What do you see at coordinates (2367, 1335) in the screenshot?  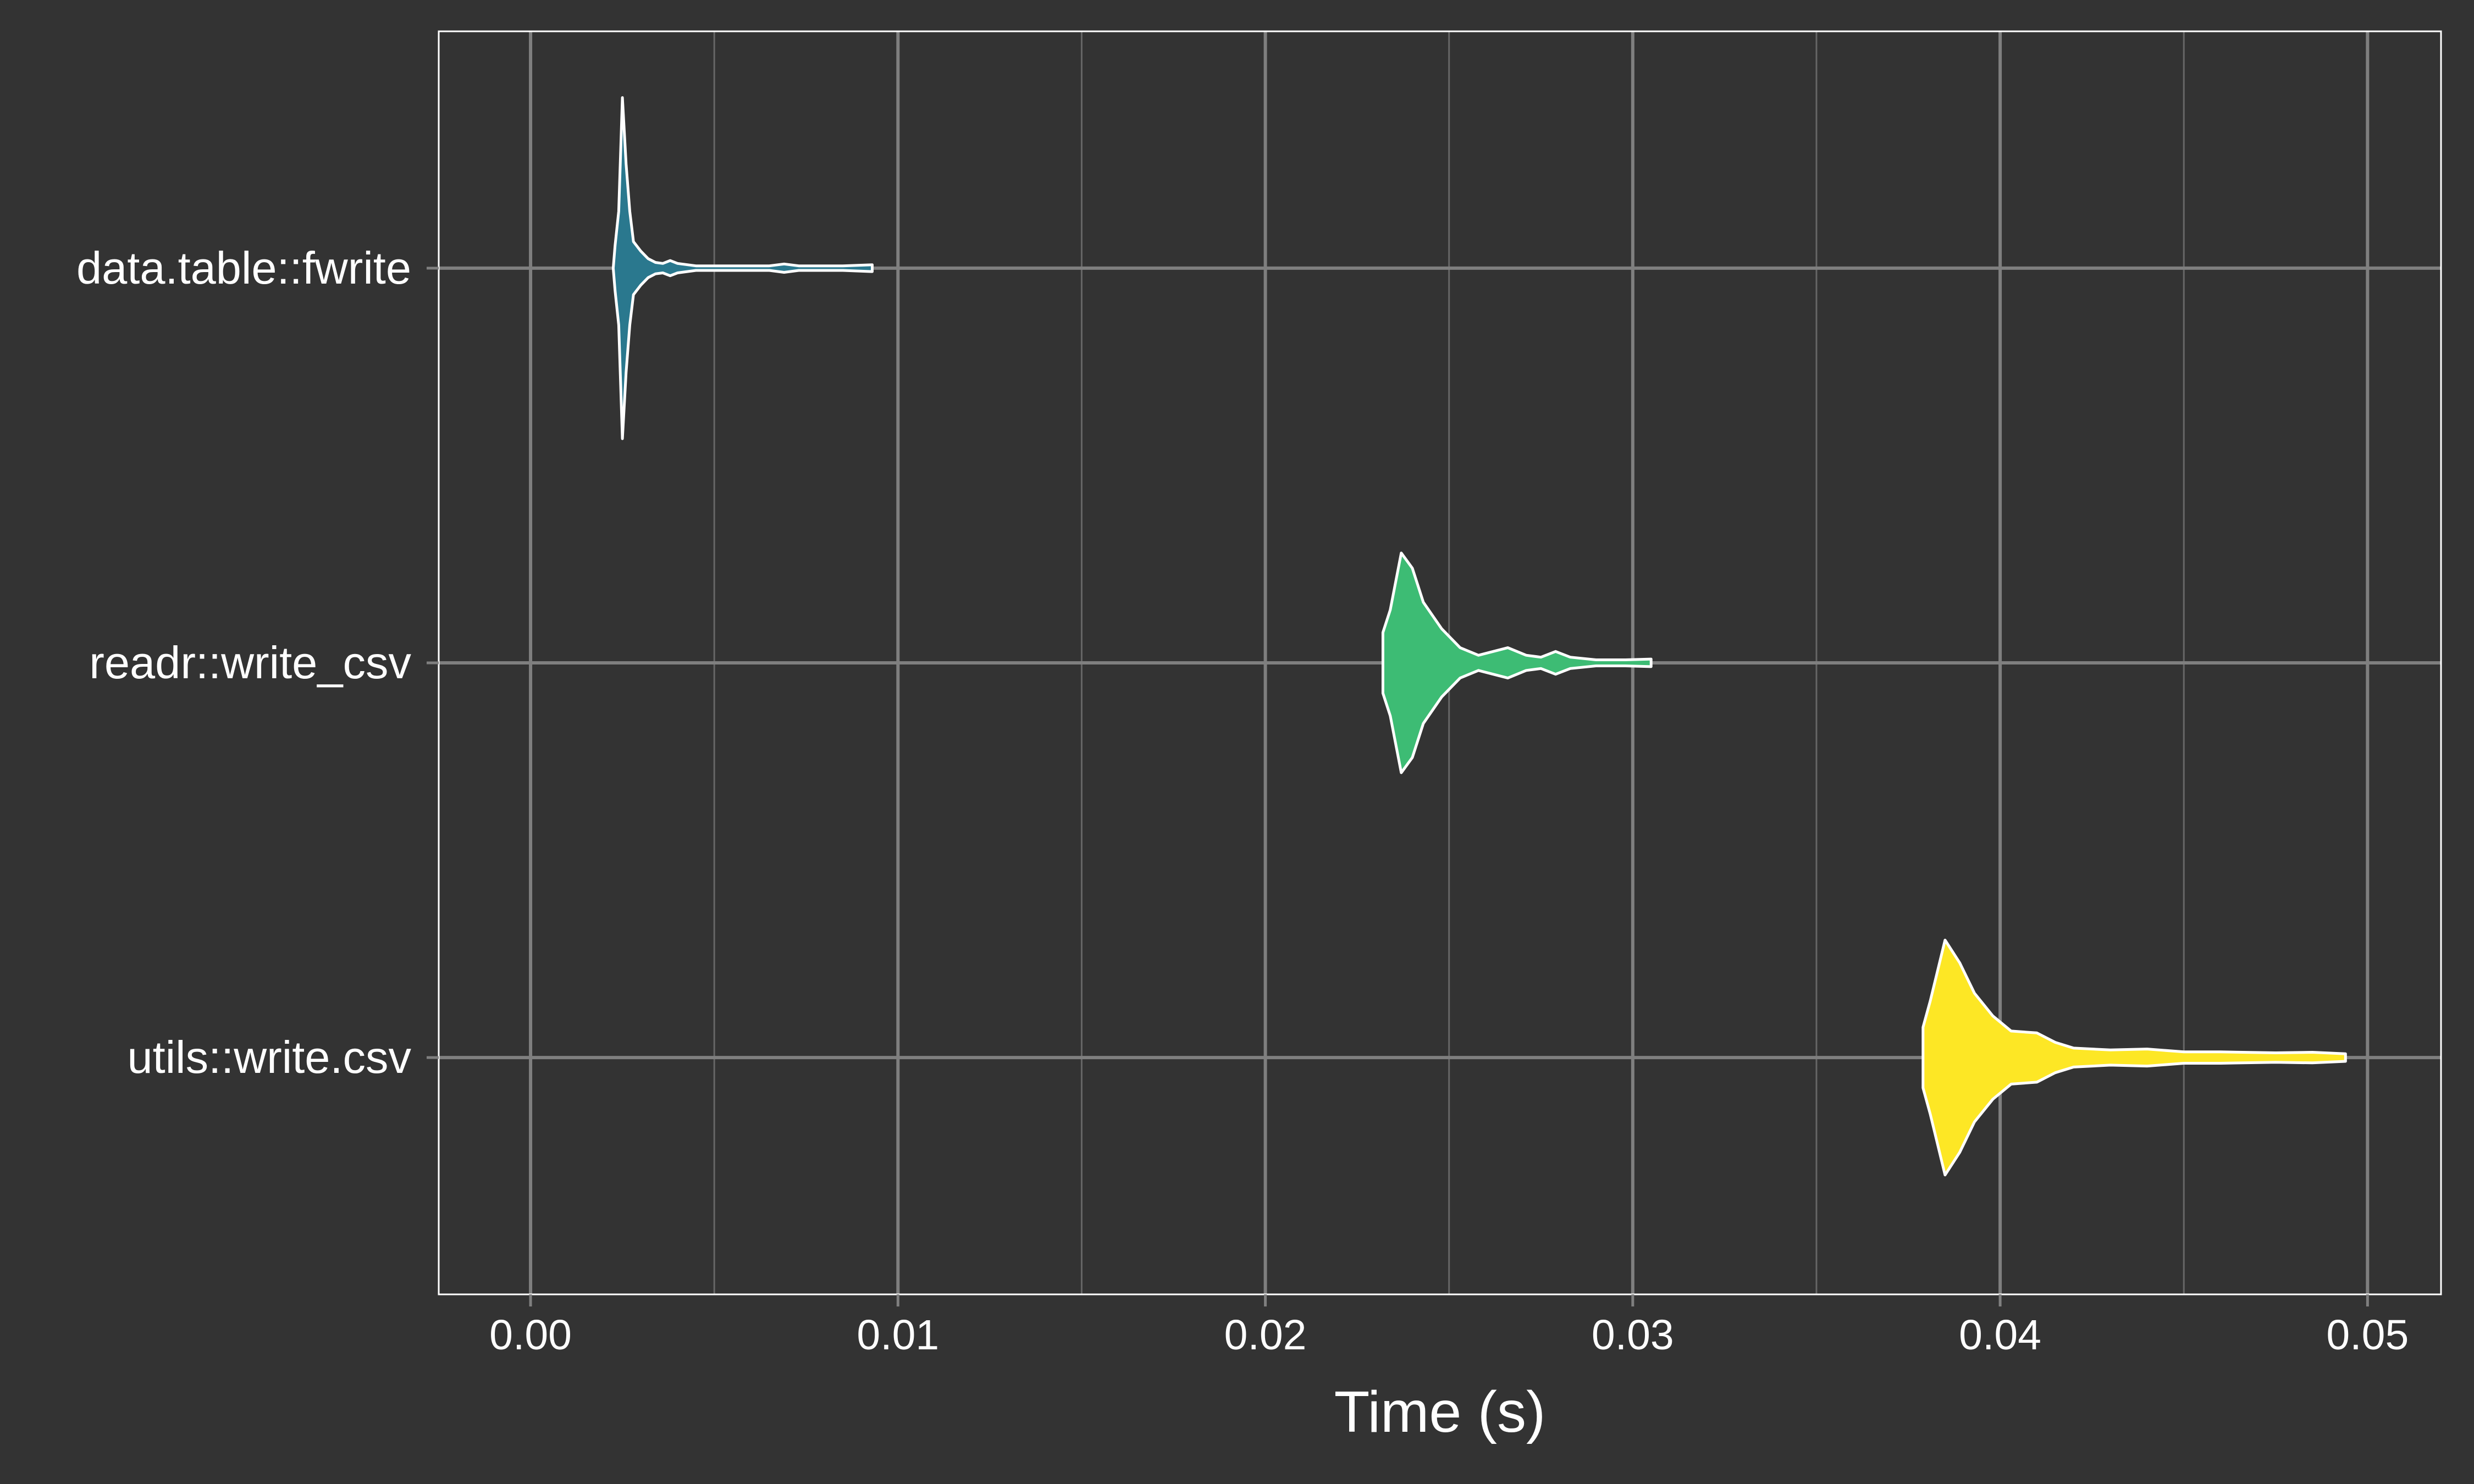 I see `x-tick-label: 0.05` at bounding box center [2367, 1335].